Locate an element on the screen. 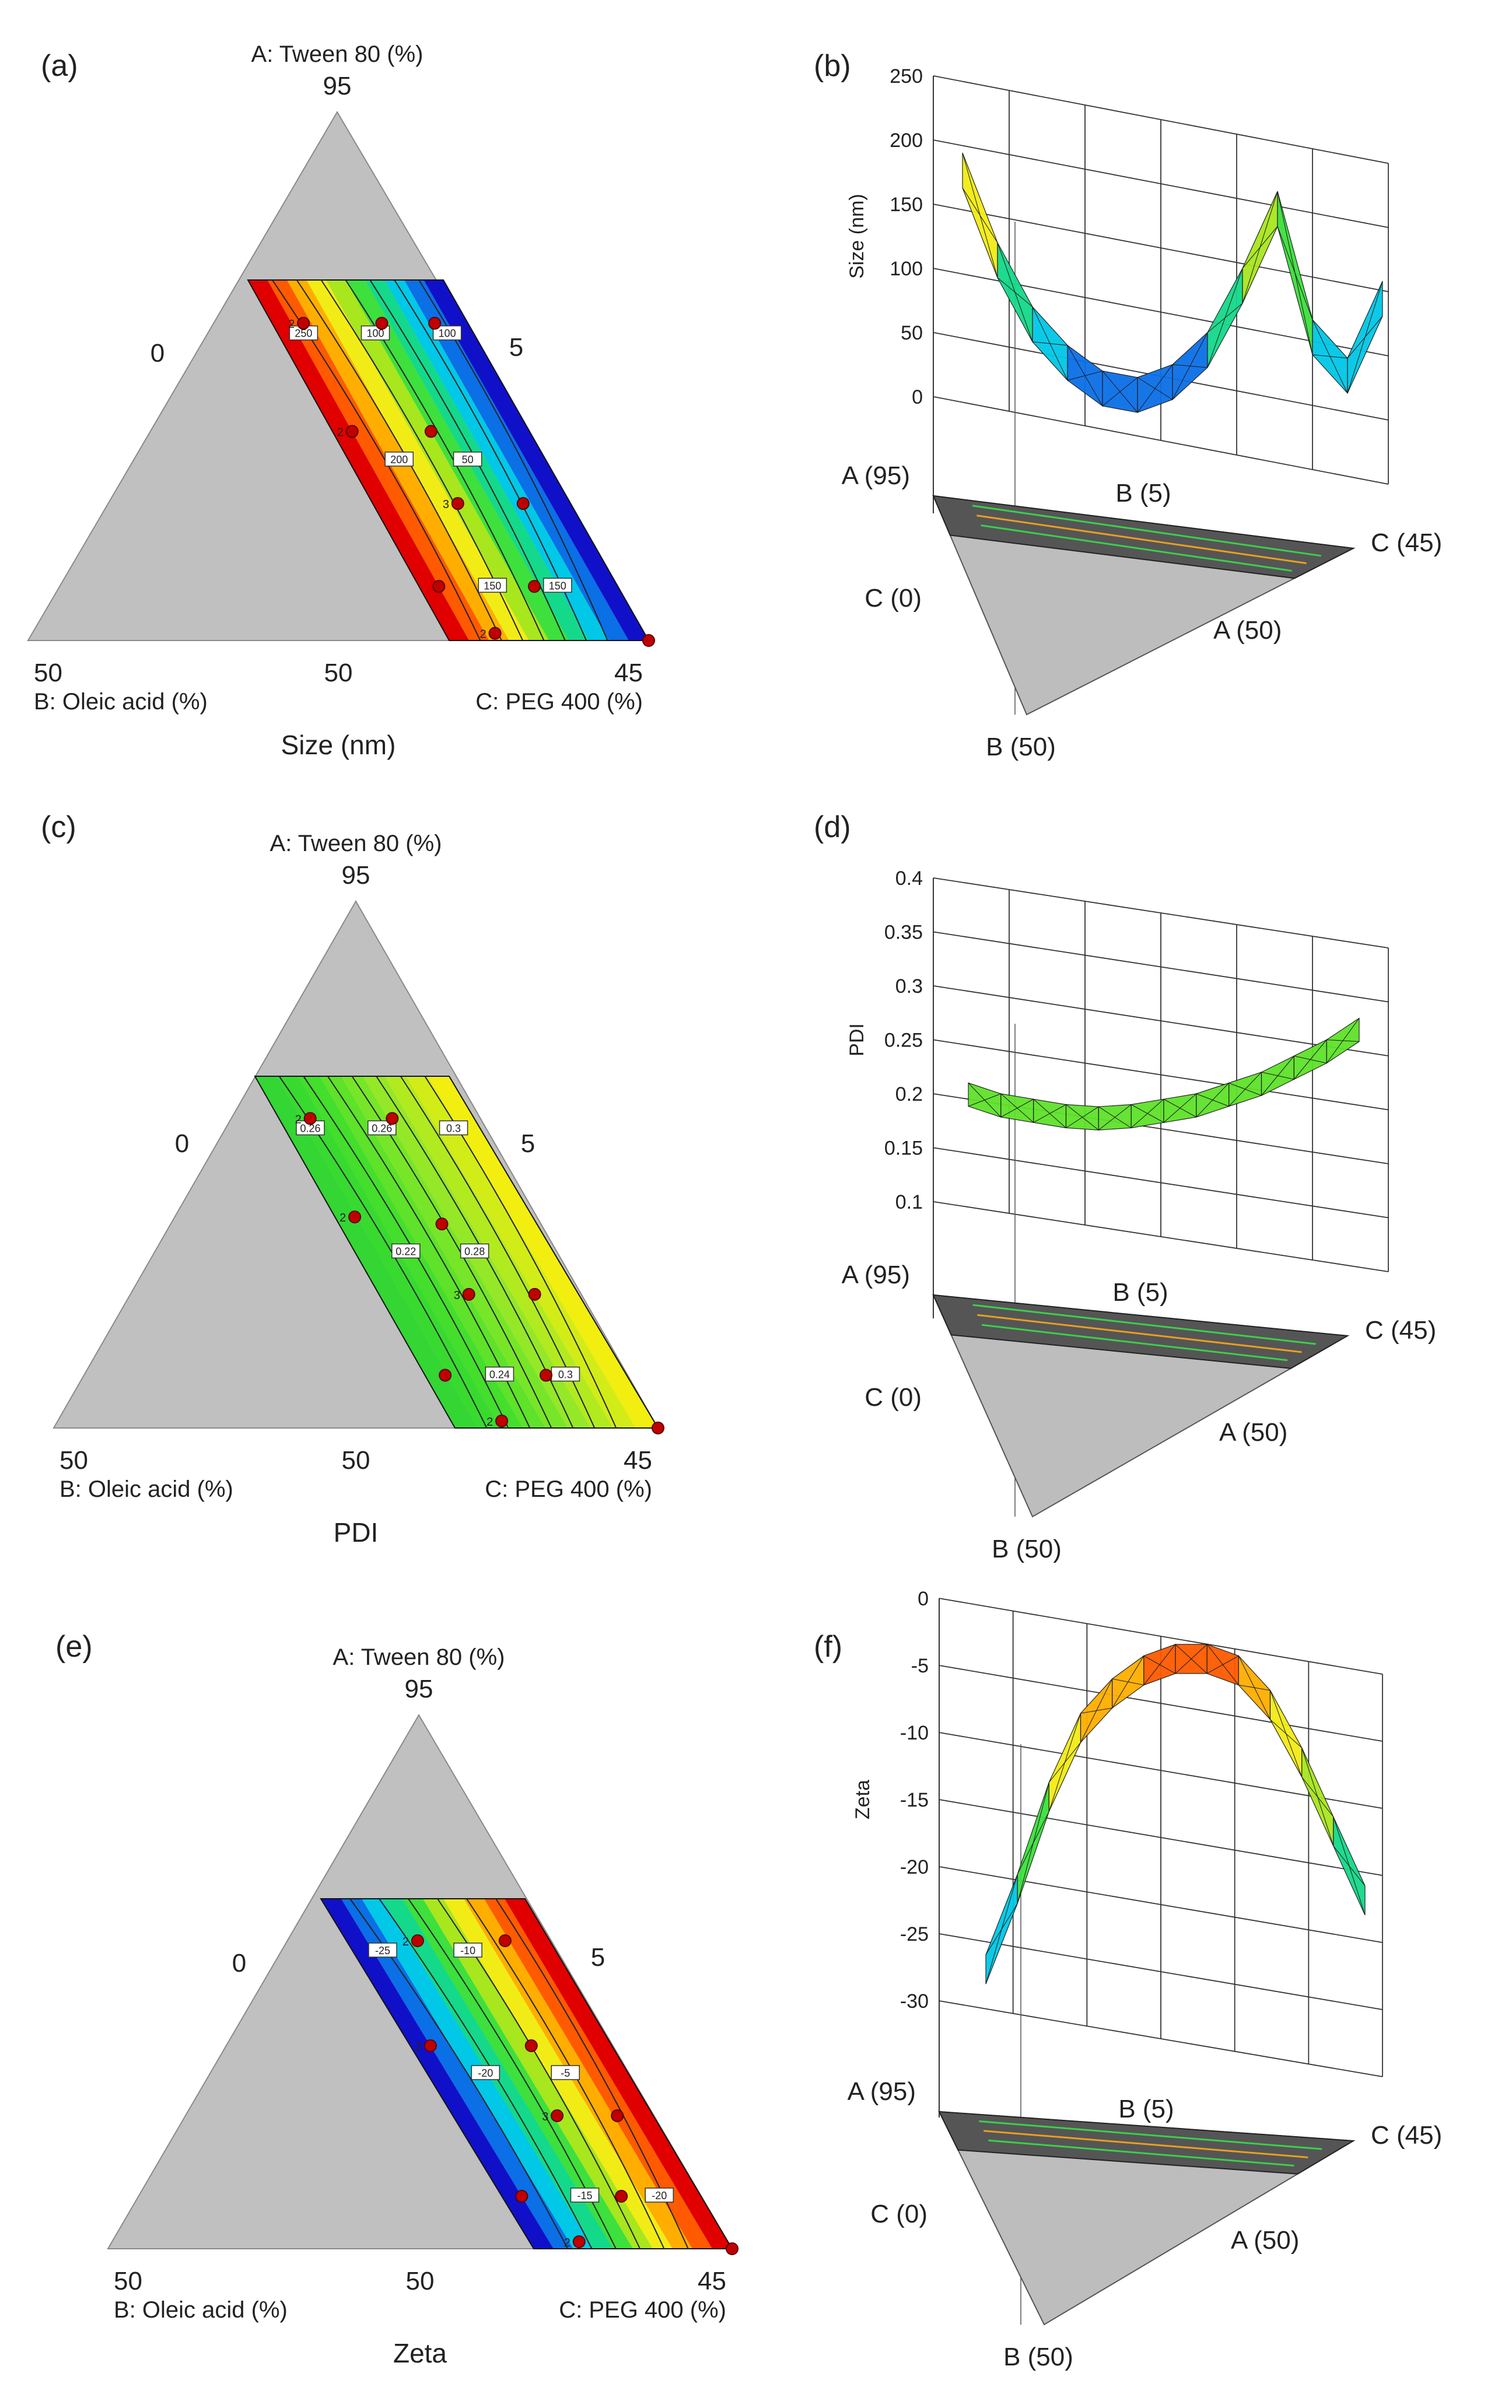 This screenshot has width=1512, height=2408. contour-label: -25 is located at coordinates (382, 1951).